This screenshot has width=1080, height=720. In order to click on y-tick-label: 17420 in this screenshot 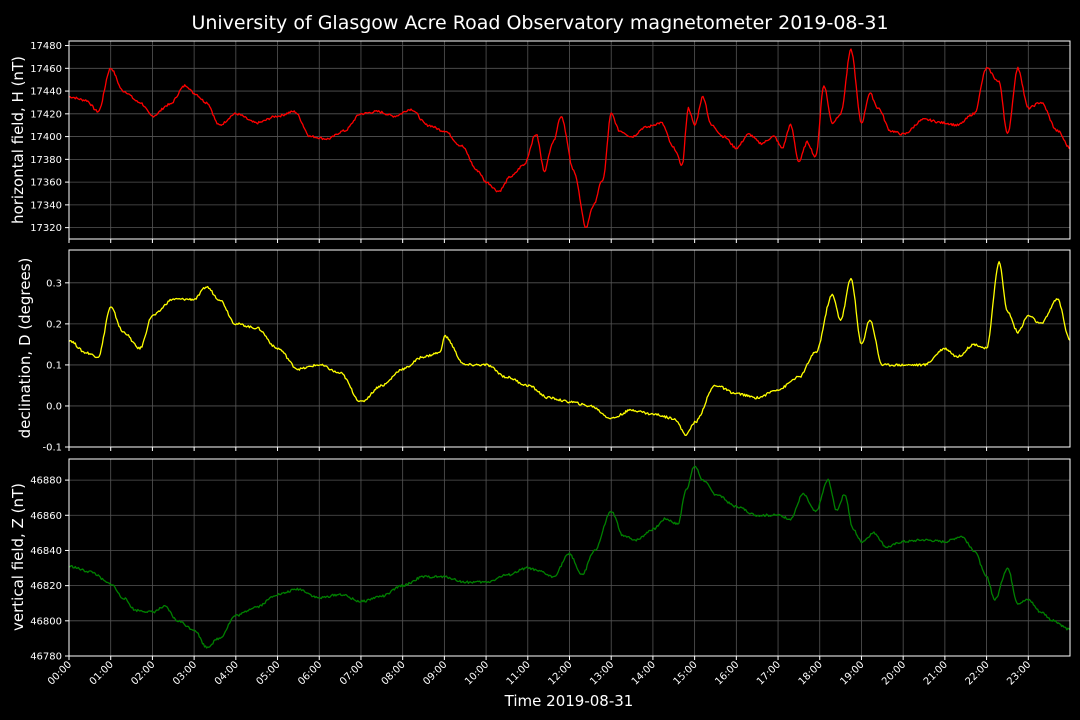, I will do `click(46, 114)`.